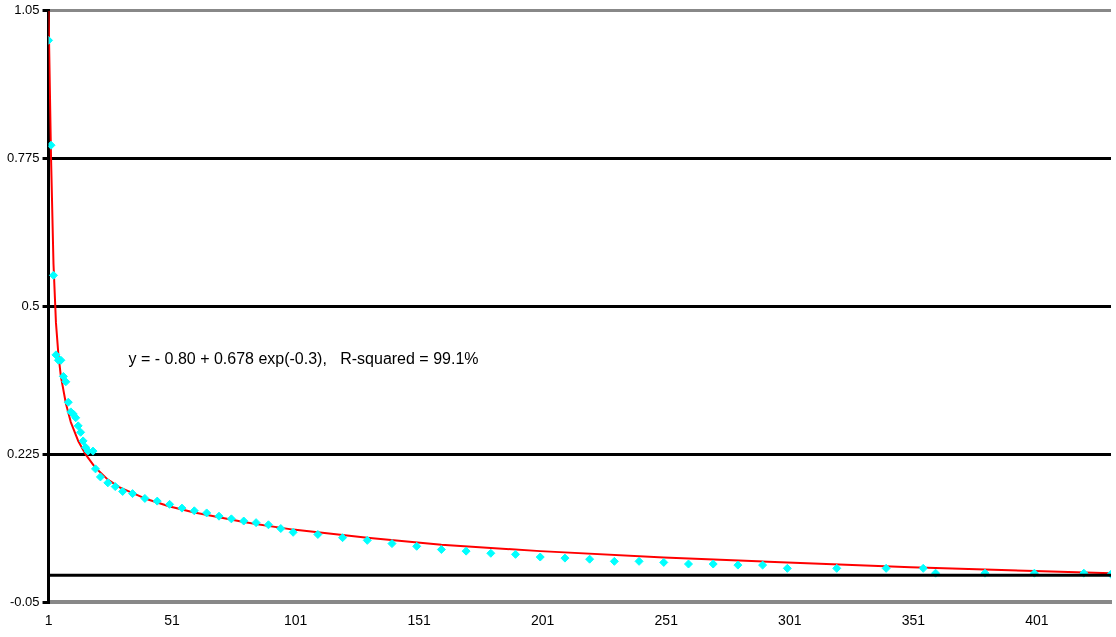 The width and height of the screenshot is (1116, 637). I want to click on x-tick-label: 351, so click(913, 620).